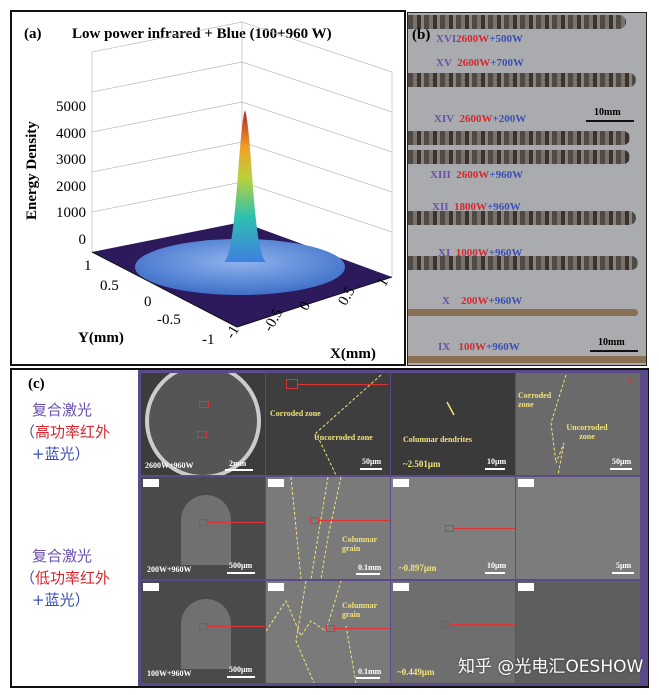  Describe the element at coordinates (109, 286) in the screenshot. I see `y-tick: 0.5` at that location.